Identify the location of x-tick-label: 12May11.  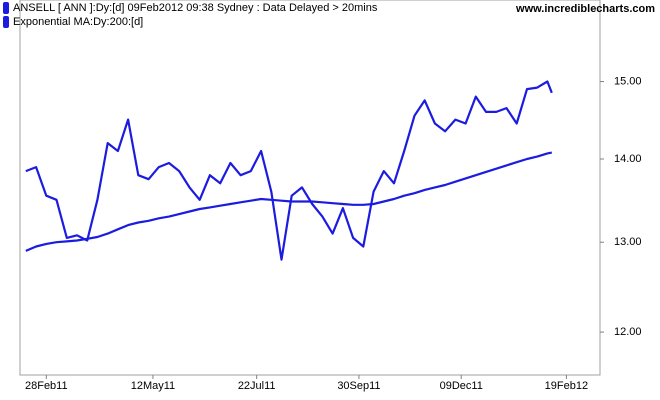
(153, 386).